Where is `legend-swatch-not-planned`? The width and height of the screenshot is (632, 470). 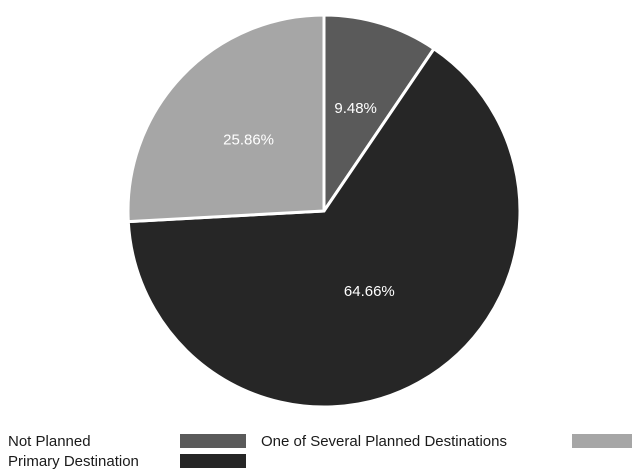
legend-swatch-not-planned is located at coordinates (213, 441).